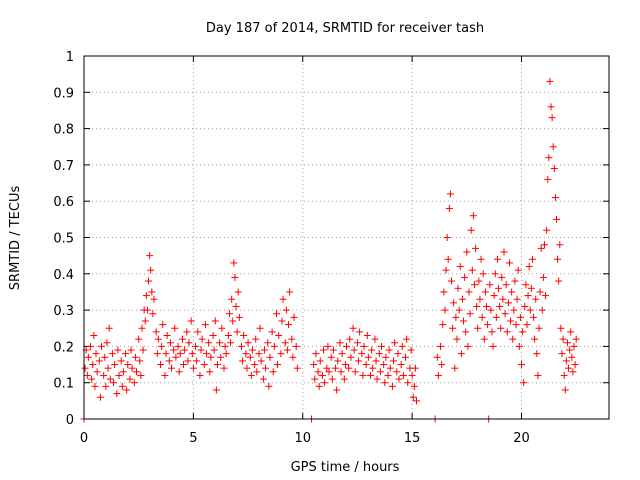  Describe the element at coordinates (63, 347) in the screenshot. I see `y-tick-label: 0.2` at that location.